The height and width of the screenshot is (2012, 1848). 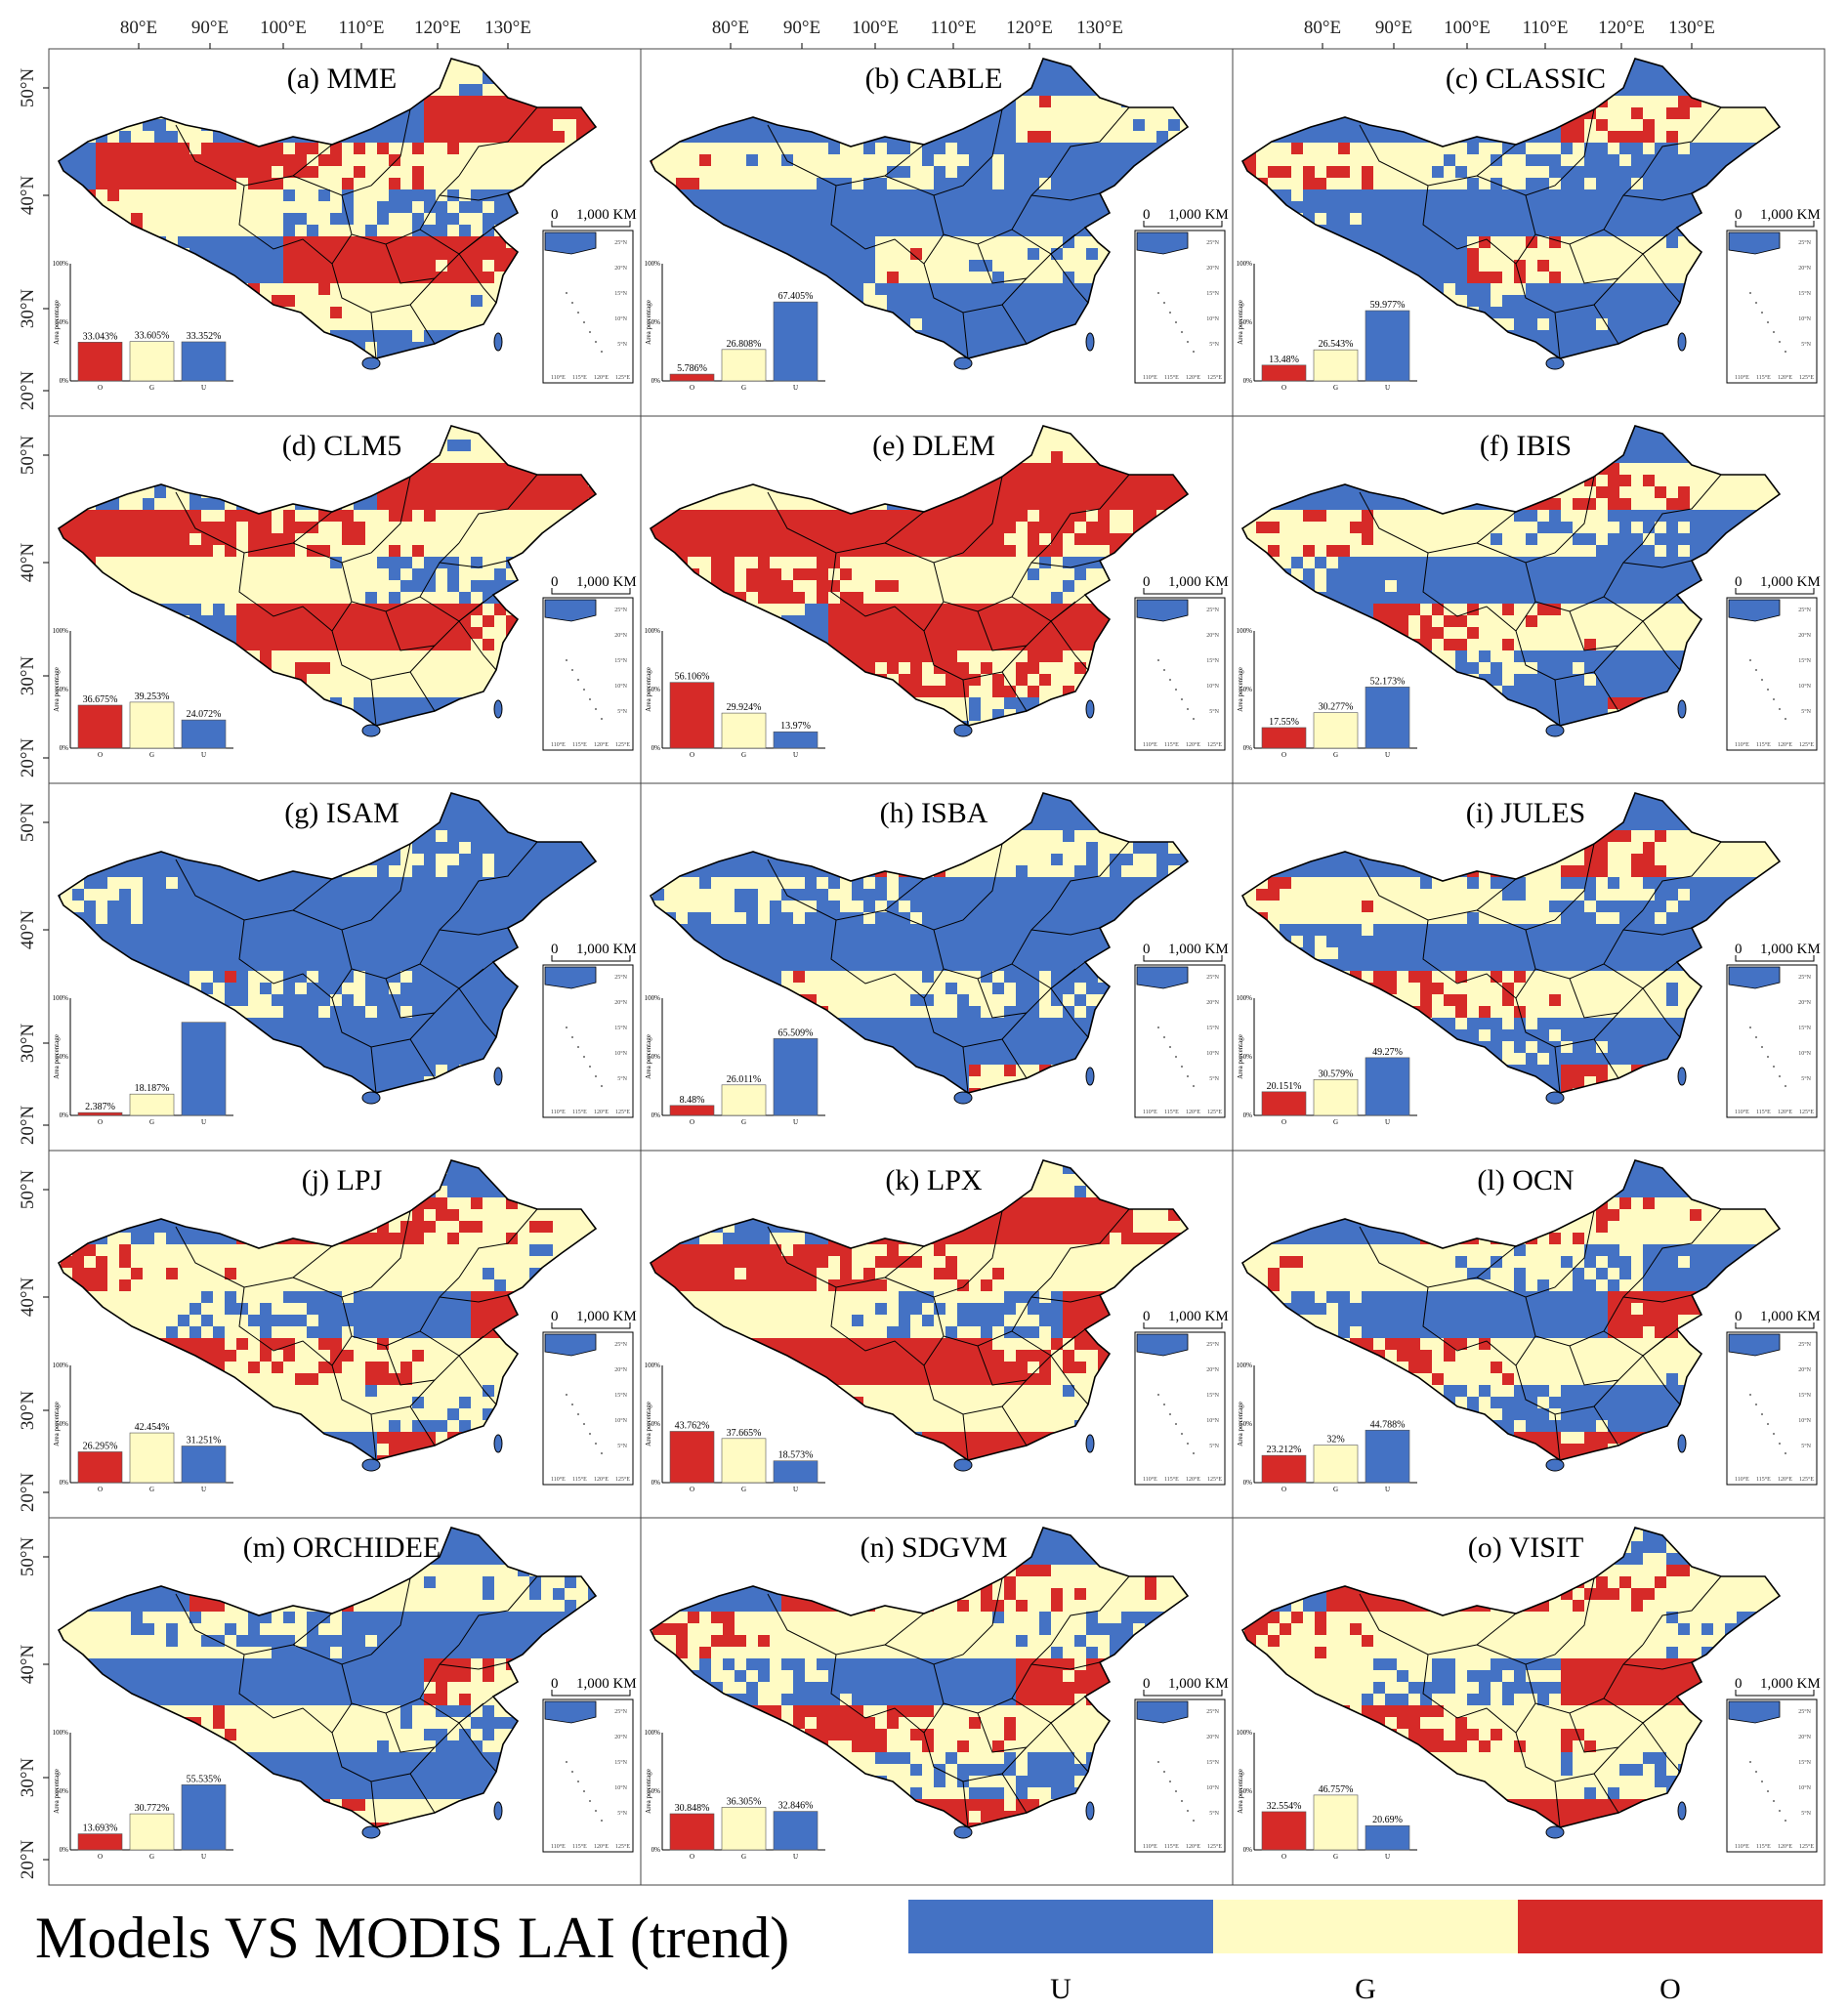 What do you see at coordinates (1212, 294) in the screenshot?
I see `inset-lat-tick: 15°N` at bounding box center [1212, 294].